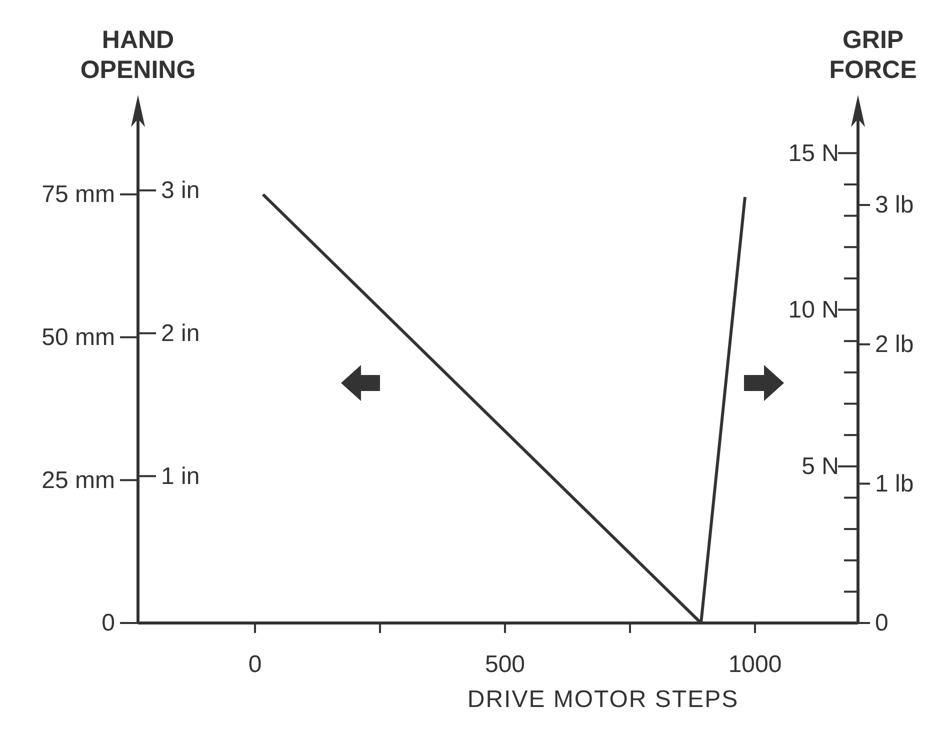  Describe the element at coordinates (881, 623) in the screenshot. I see `y3-tick-label: 0` at that location.